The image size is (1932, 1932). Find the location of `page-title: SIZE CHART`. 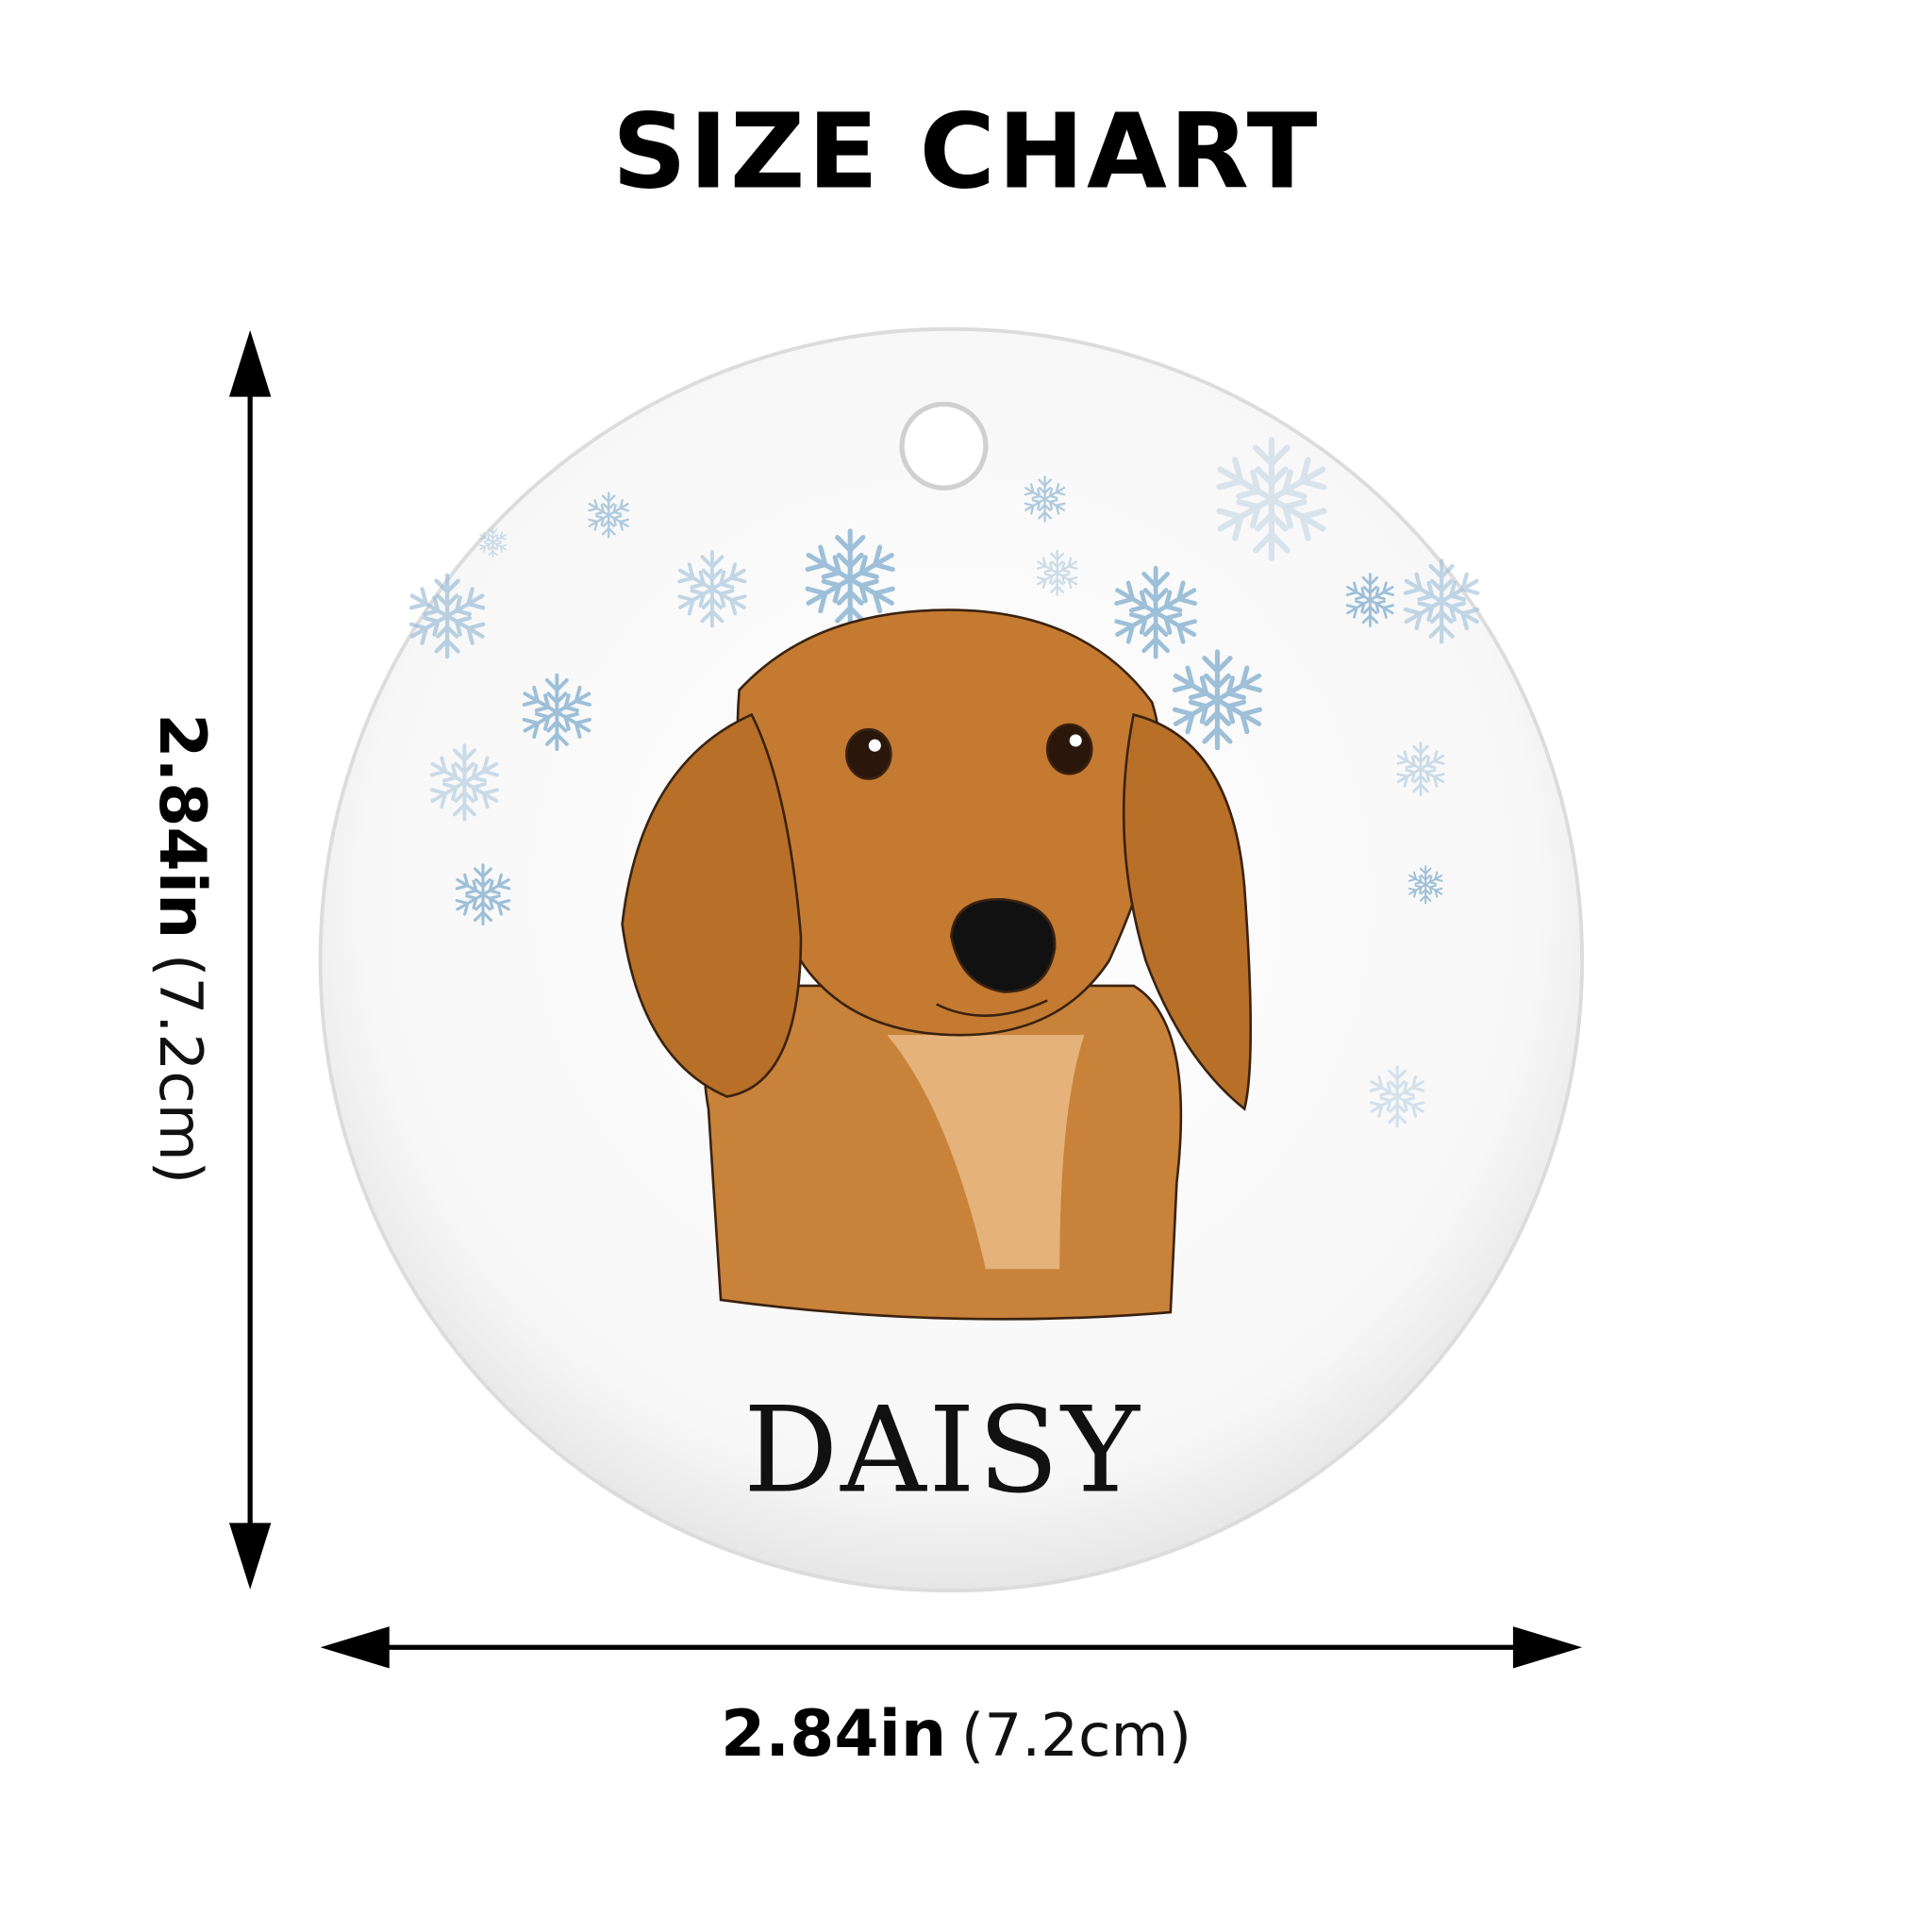

page-title: SIZE CHART is located at coordinates (966, 152).